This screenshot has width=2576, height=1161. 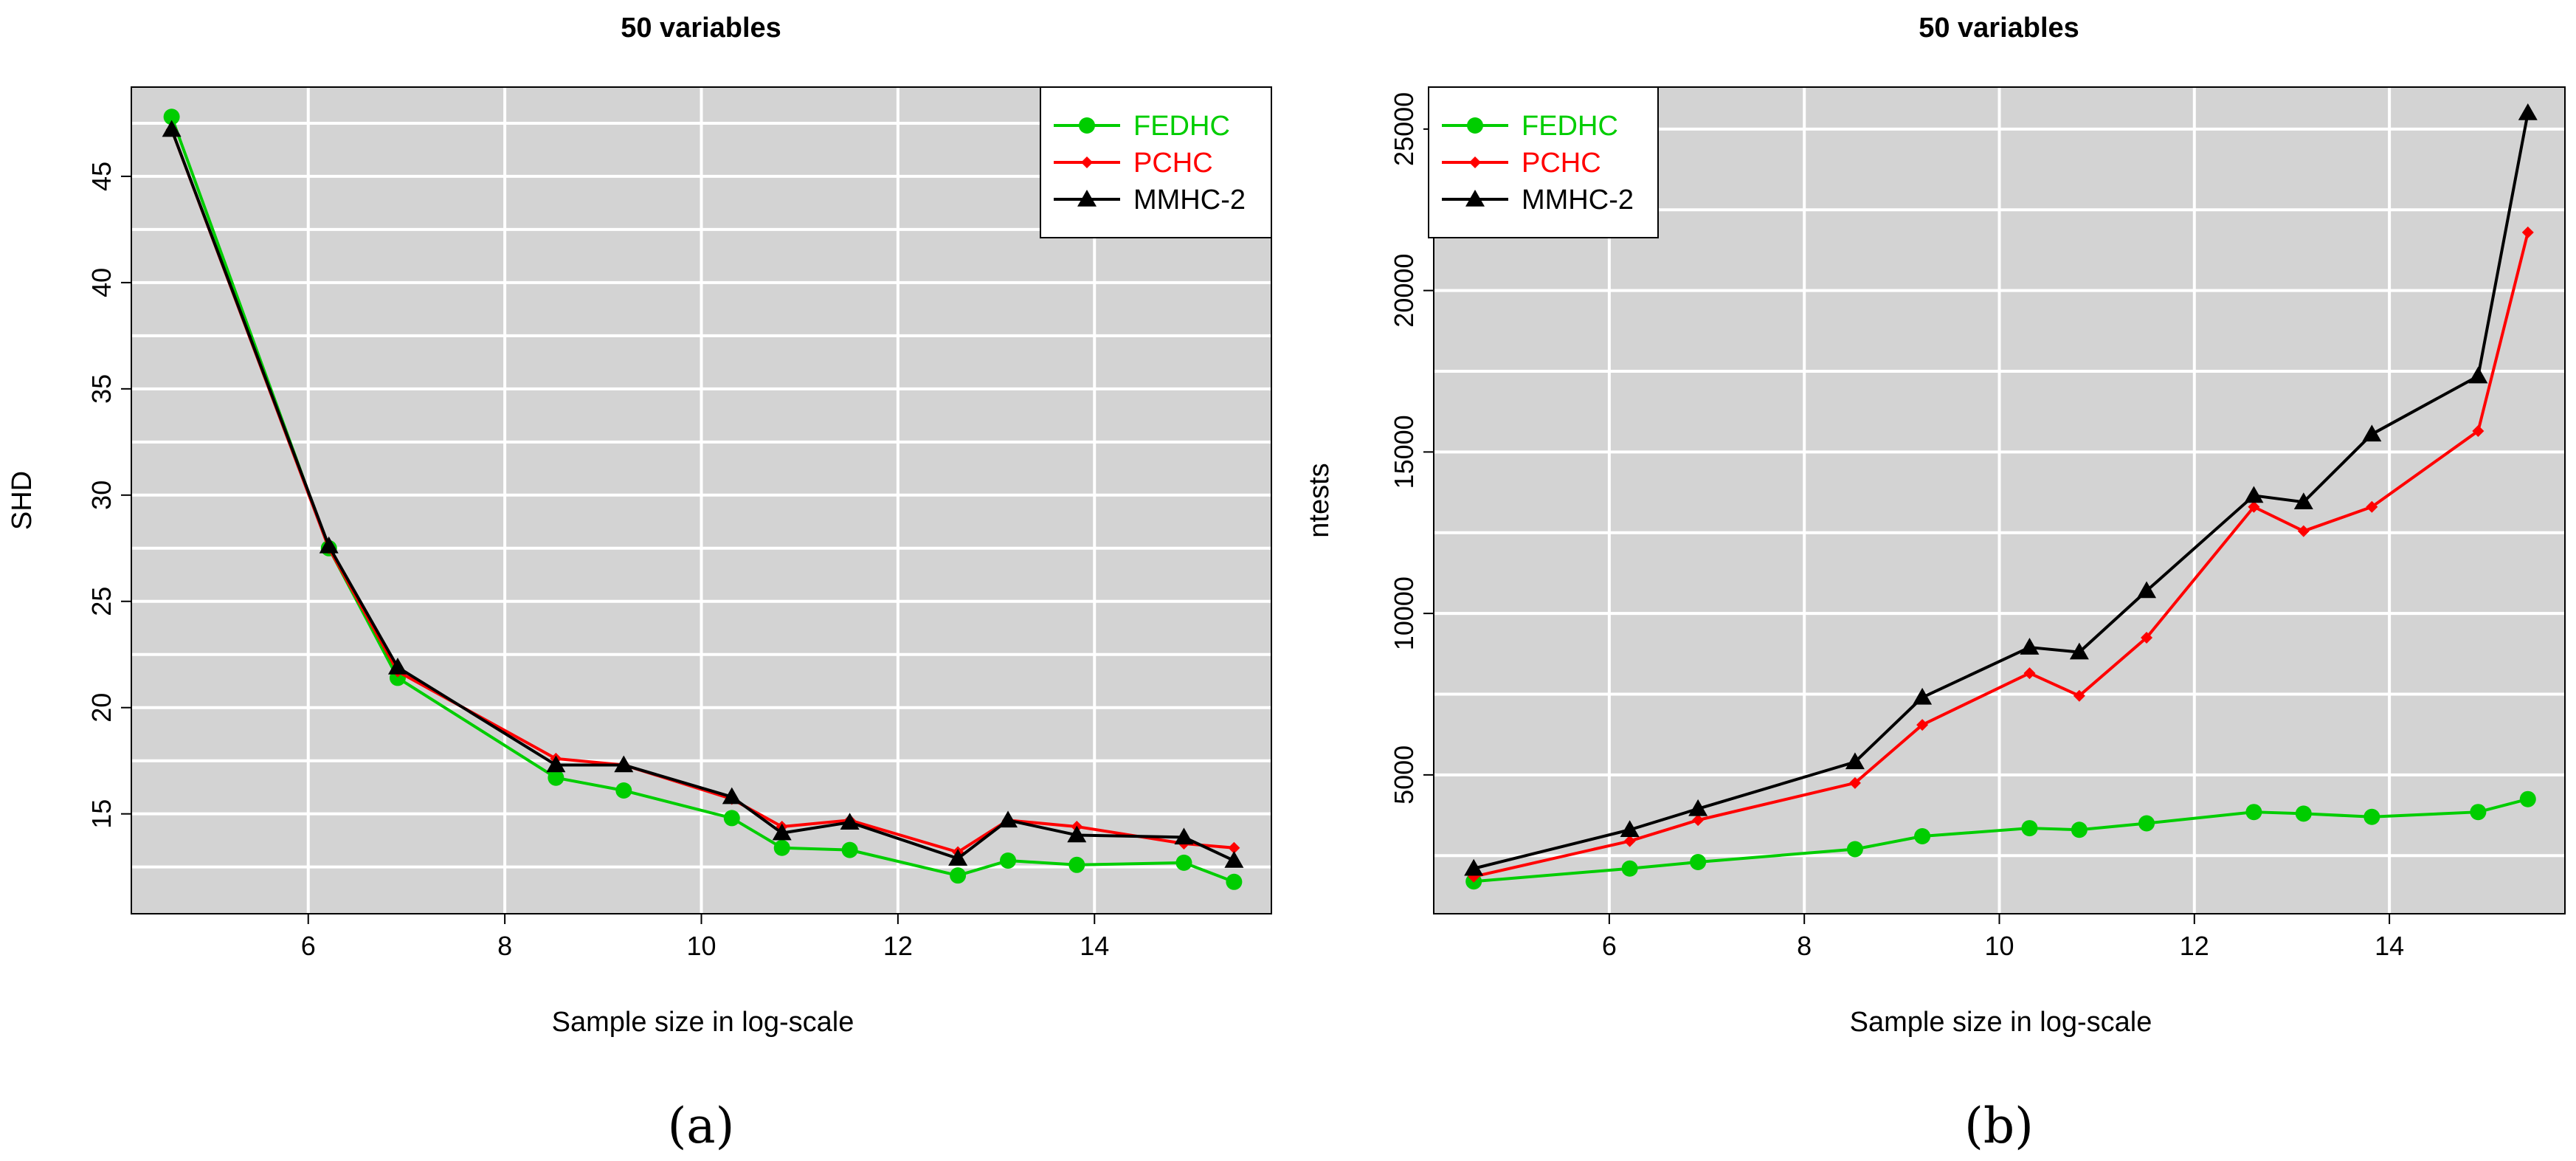 I want to click on y-tick-label: 35, so click(x=101, y=389).